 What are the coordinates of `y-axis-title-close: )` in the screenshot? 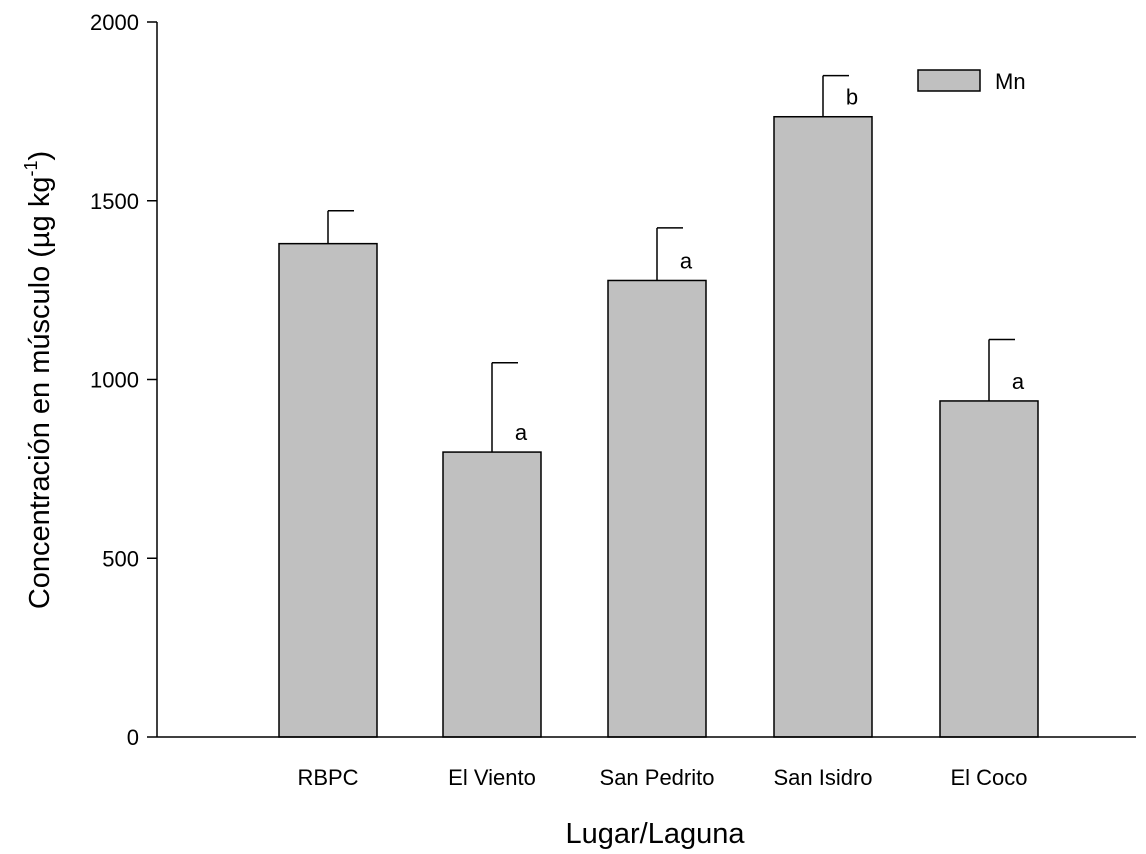 It's located at (40, 156).